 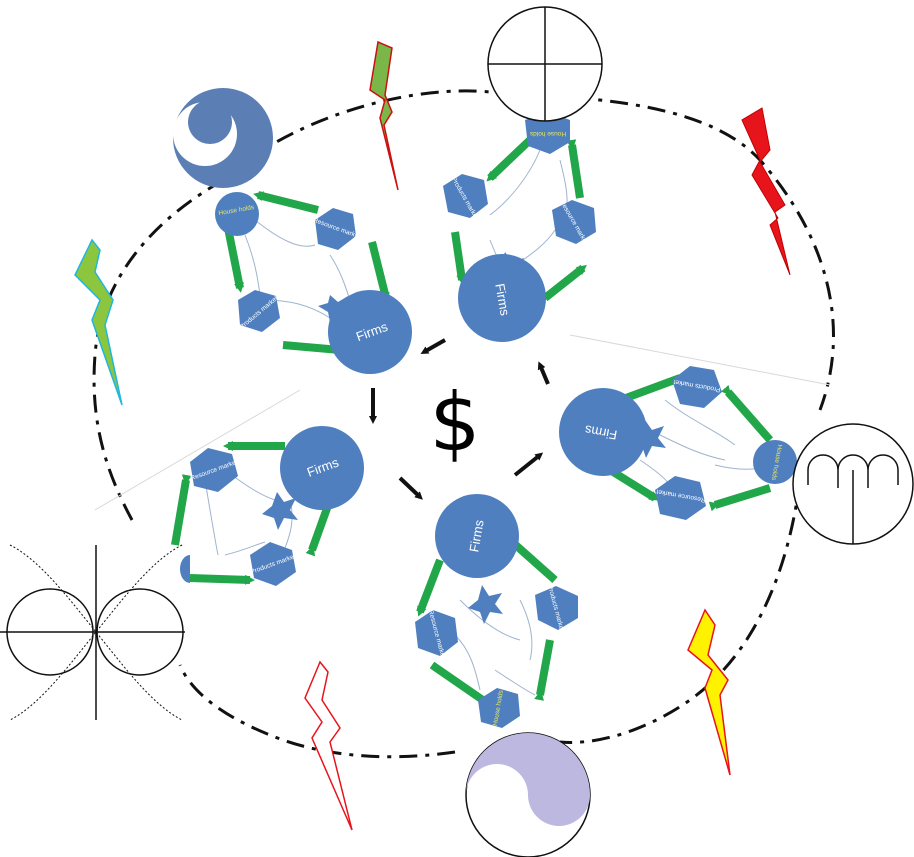 What do you see at coordinates (98, 322) in the screenshot?
I see `blue-green-bolt` at bounding box center [98, 322].